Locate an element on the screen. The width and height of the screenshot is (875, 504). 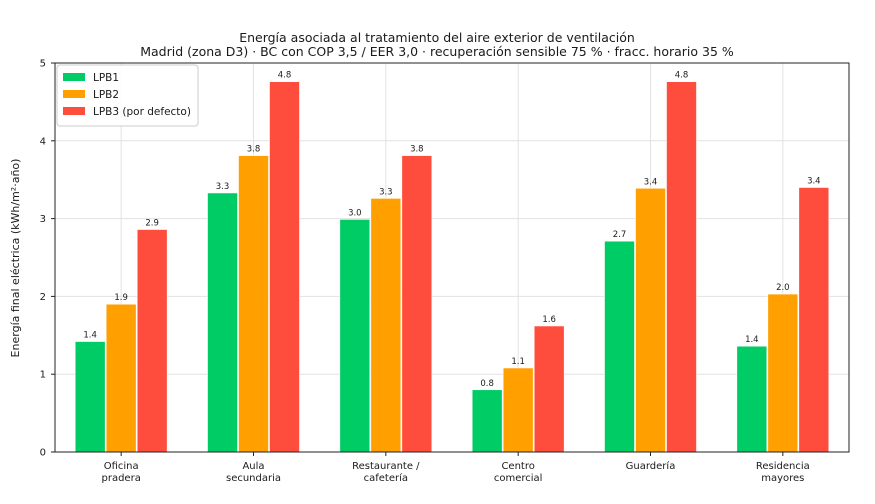
legend-box is located at coordinates (127, 95).